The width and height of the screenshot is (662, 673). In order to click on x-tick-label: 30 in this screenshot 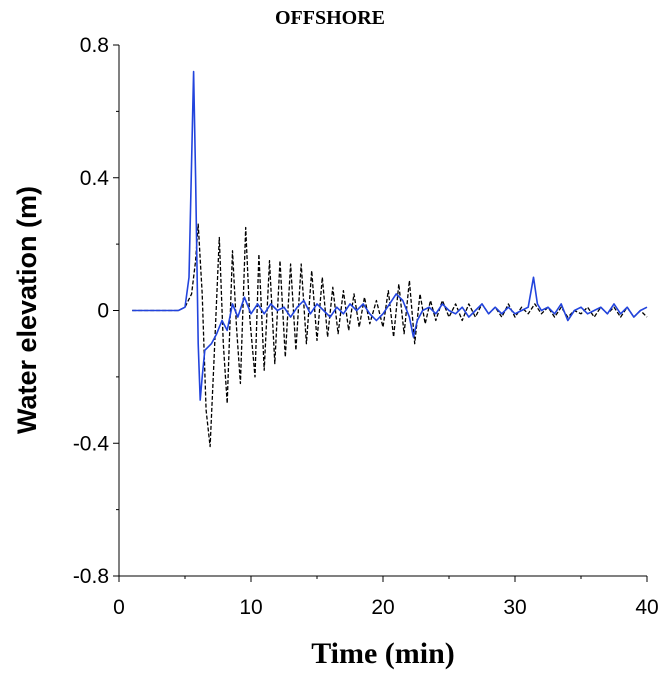, I will do `click(514, 607)`.